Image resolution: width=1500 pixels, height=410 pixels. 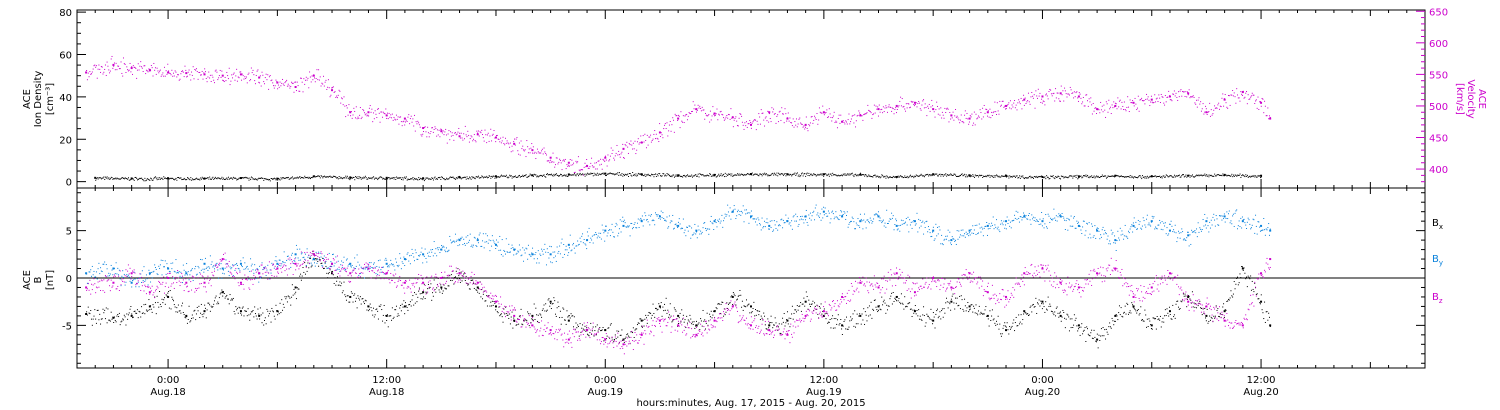 What do you see at coordinates (532, 150) in the screenshot?
I see `velocity-point` at bounding box center [532, 150].